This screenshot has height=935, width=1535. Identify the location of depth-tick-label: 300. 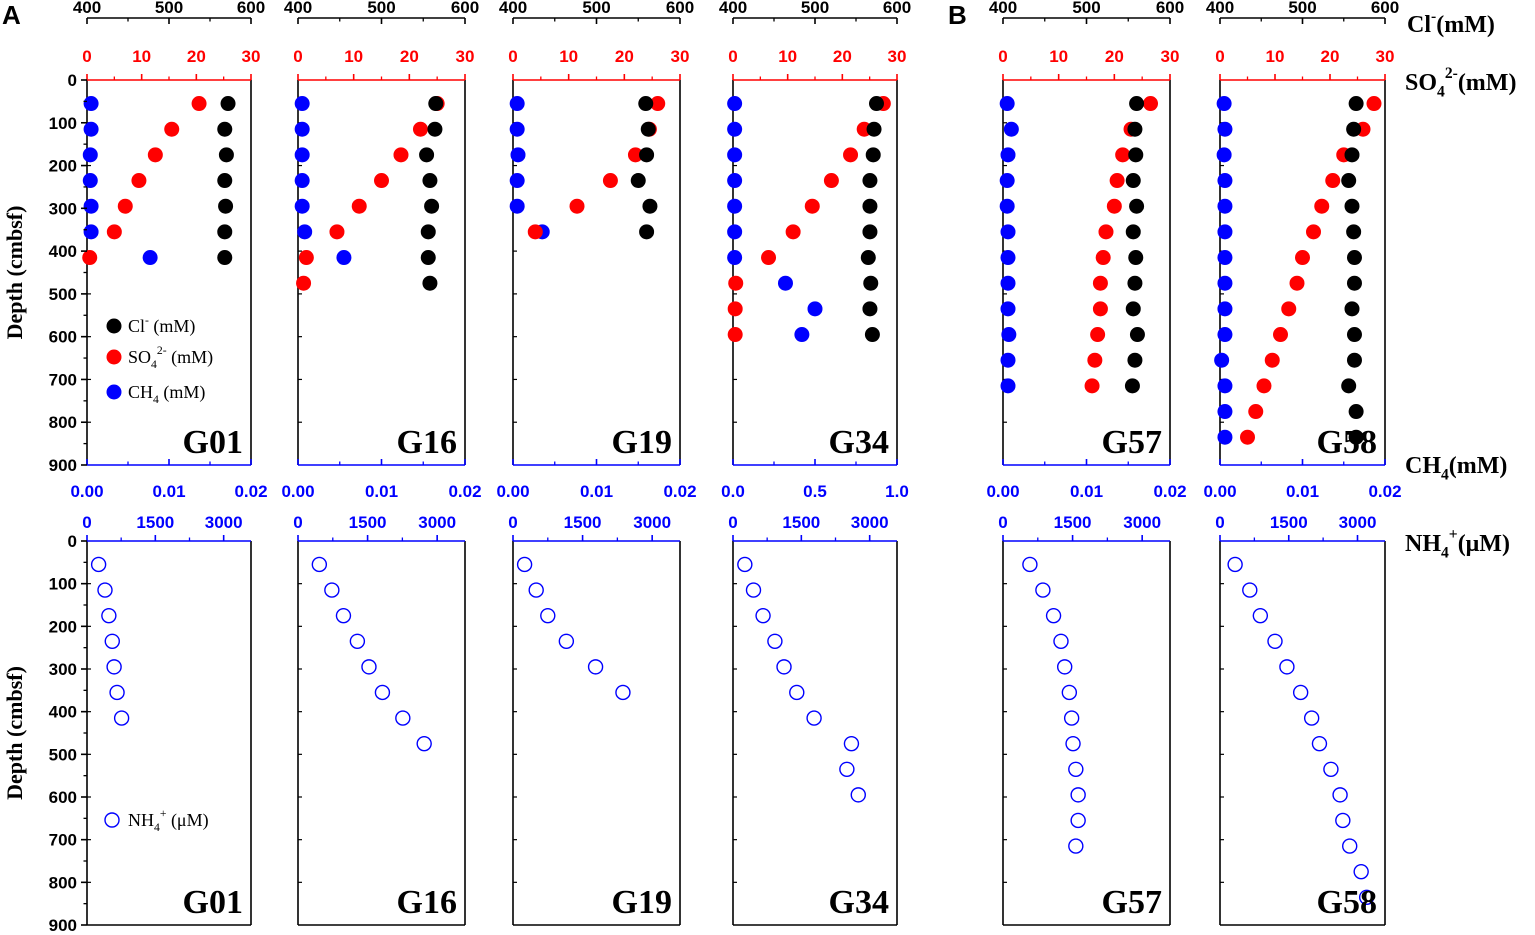
(63, 669).